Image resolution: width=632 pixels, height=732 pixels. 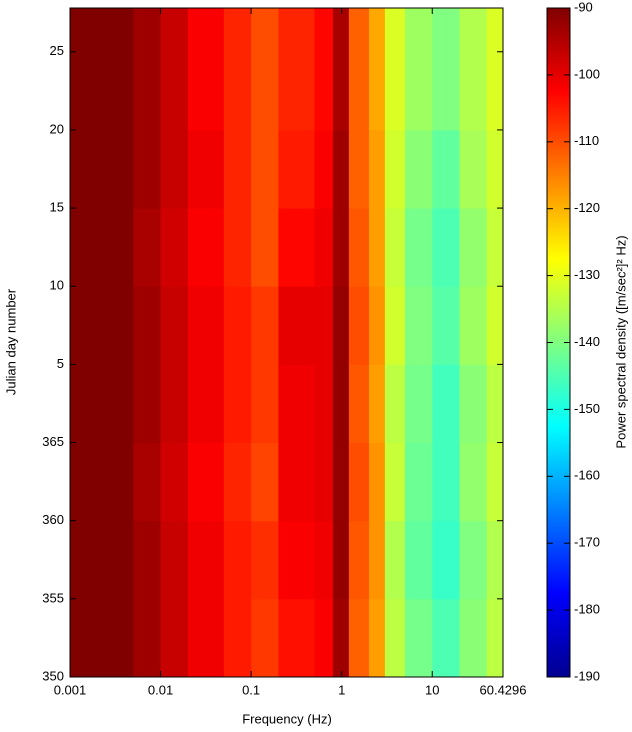 What do you see at coordinates (57, 50) in the screenshot?
I see `y-tick-label: 25` at bounding box center [57, 50].